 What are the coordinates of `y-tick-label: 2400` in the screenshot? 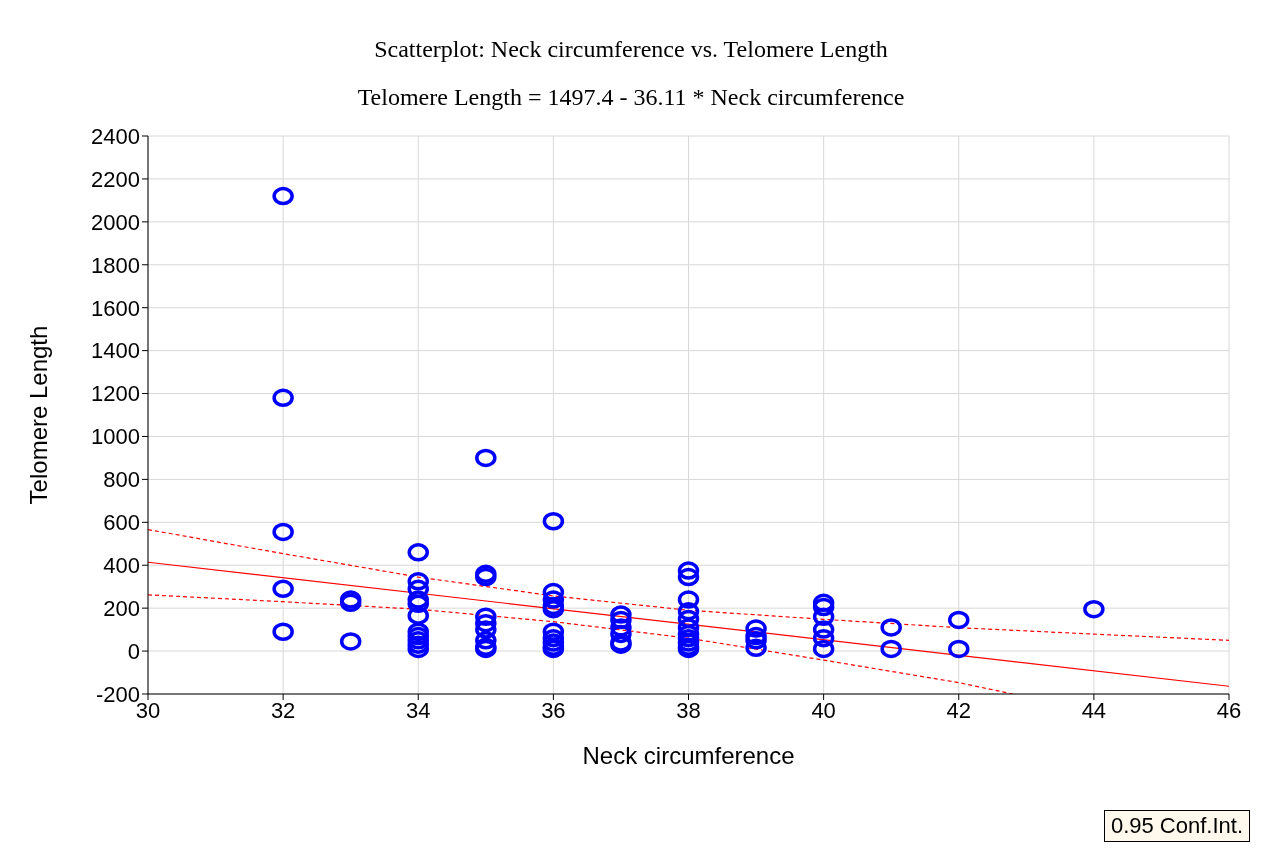 It's located at (115, 136).